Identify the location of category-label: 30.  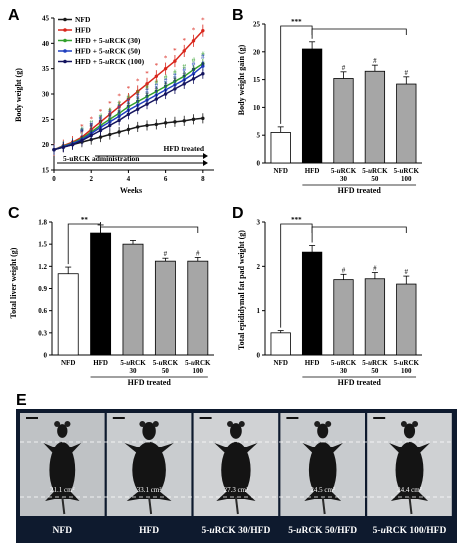
(344, 371).